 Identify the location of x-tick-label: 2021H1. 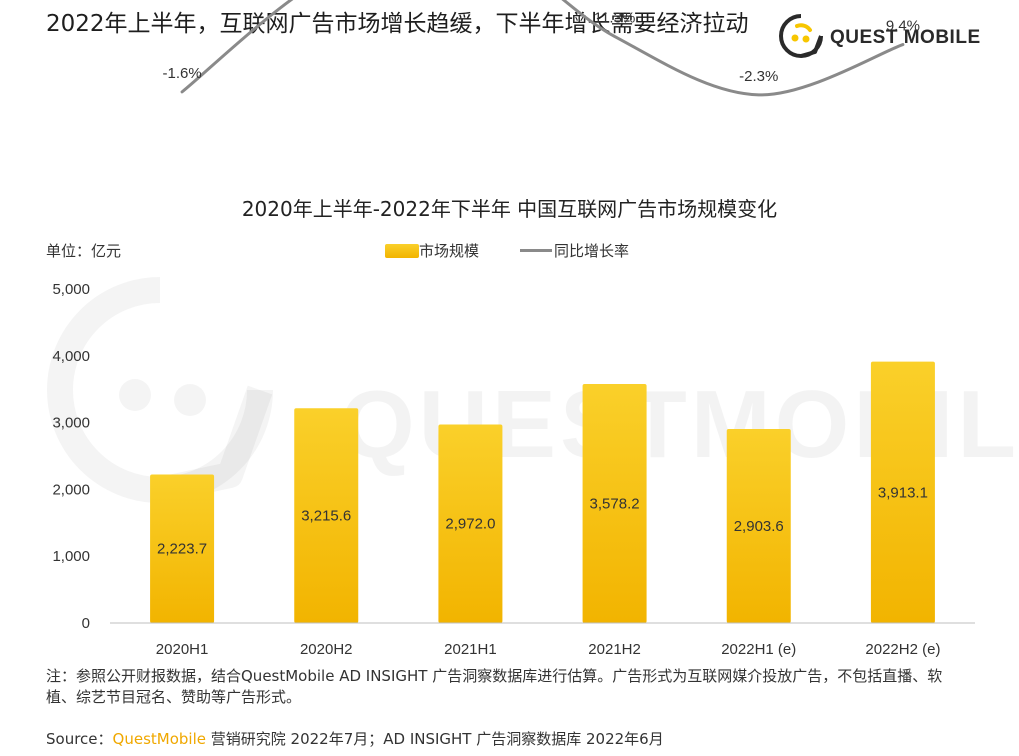
(470, 649).